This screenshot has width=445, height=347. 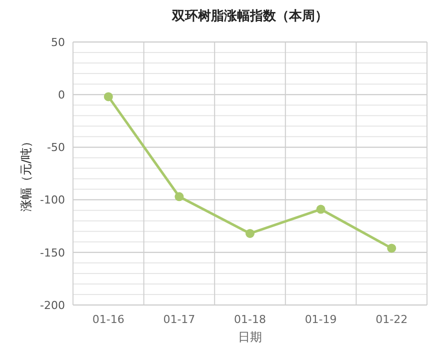 What do you see at coordinates (320, 319) in the screenshot?
I see `x-tick-label: 01-19` at bounding box center [320, 319].